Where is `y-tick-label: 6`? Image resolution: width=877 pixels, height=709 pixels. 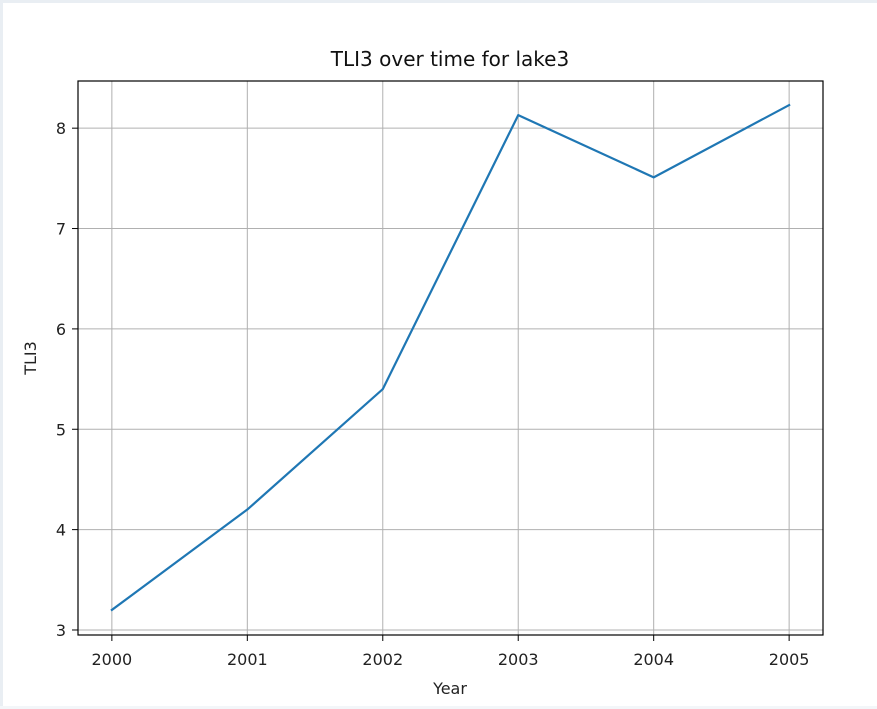
y-tick-label: 6 is located at coordinates (61, 329).